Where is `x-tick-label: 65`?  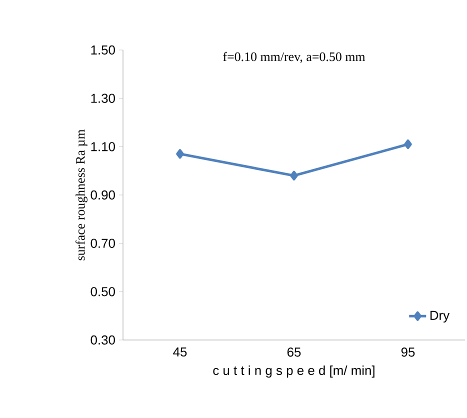
x-tick-label: 65 is located at coordinates (294, 352).